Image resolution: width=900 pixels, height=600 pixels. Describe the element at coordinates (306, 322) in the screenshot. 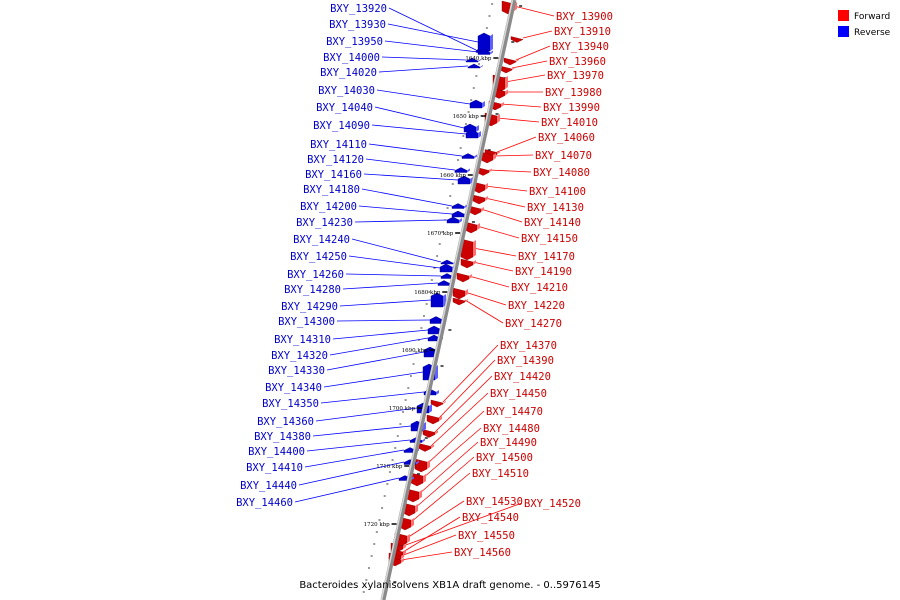

I see `reverse-gene-label: BXY_14300` at that location.